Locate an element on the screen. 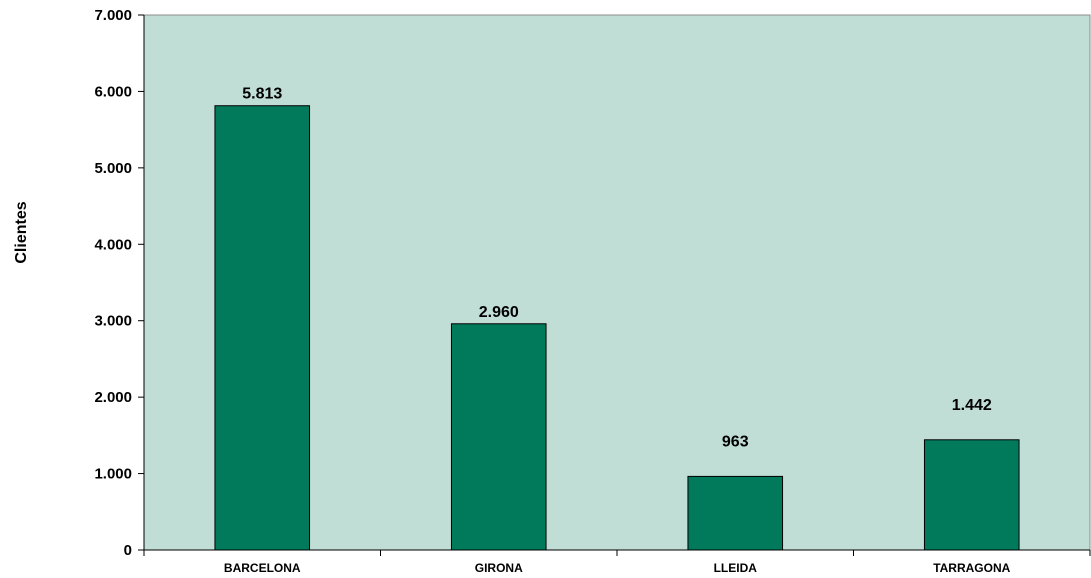 The width and height of the screenshot is (1091, 578). bar-girona is located at coordinates (498, 437).